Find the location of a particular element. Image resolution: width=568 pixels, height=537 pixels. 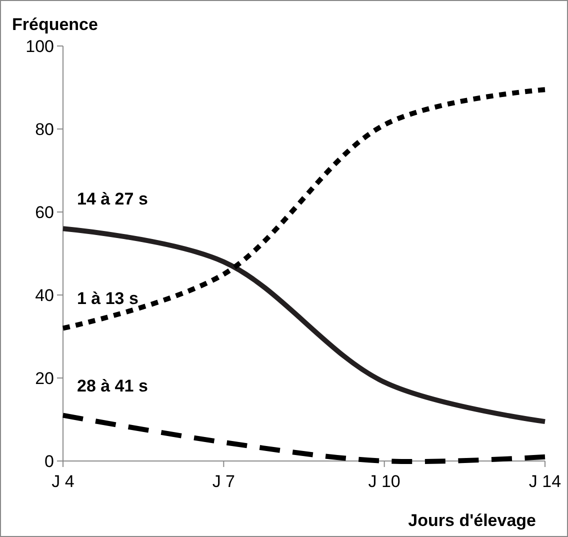

series-label: 1 à 13 s is located at coordinates (107, 298).